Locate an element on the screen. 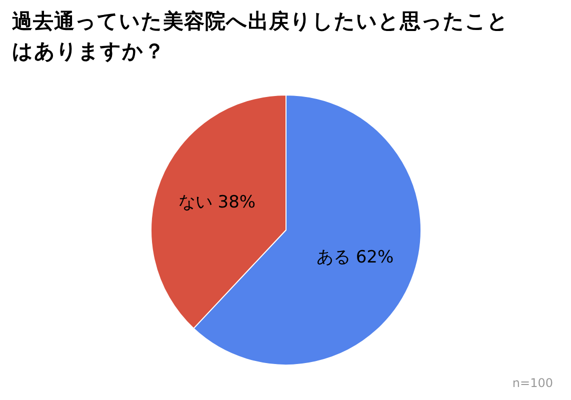 This screenshot has width=571, height=400. data-label: 62% is located at coordinates (372, 256).